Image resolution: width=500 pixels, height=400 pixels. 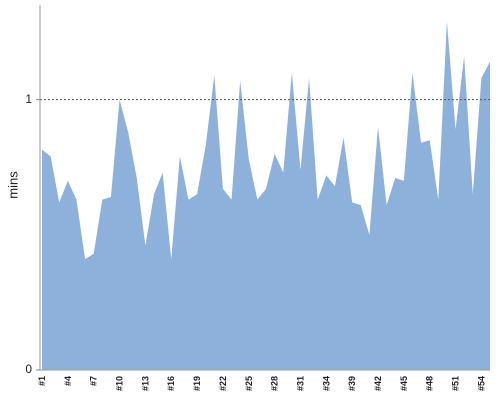 I want to click on x-tick-label: #4, so click(x=68, y=381).